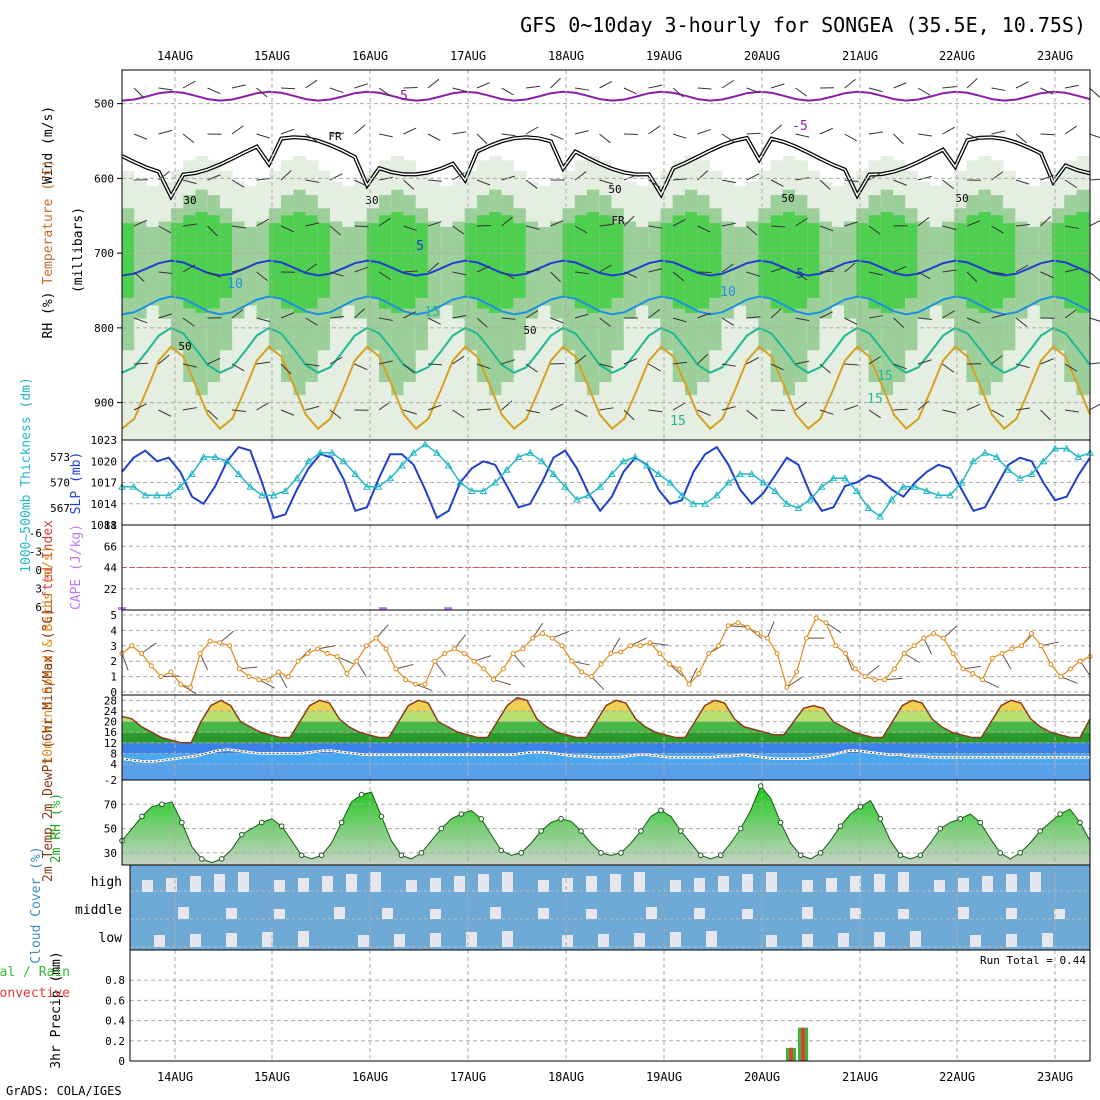 The image size is (1100, 1100). What do you see at coordinates (762, 1077) in the screenshot?
I see `bottom-date-label: 20AUG` at bounding box center [762, 1077].